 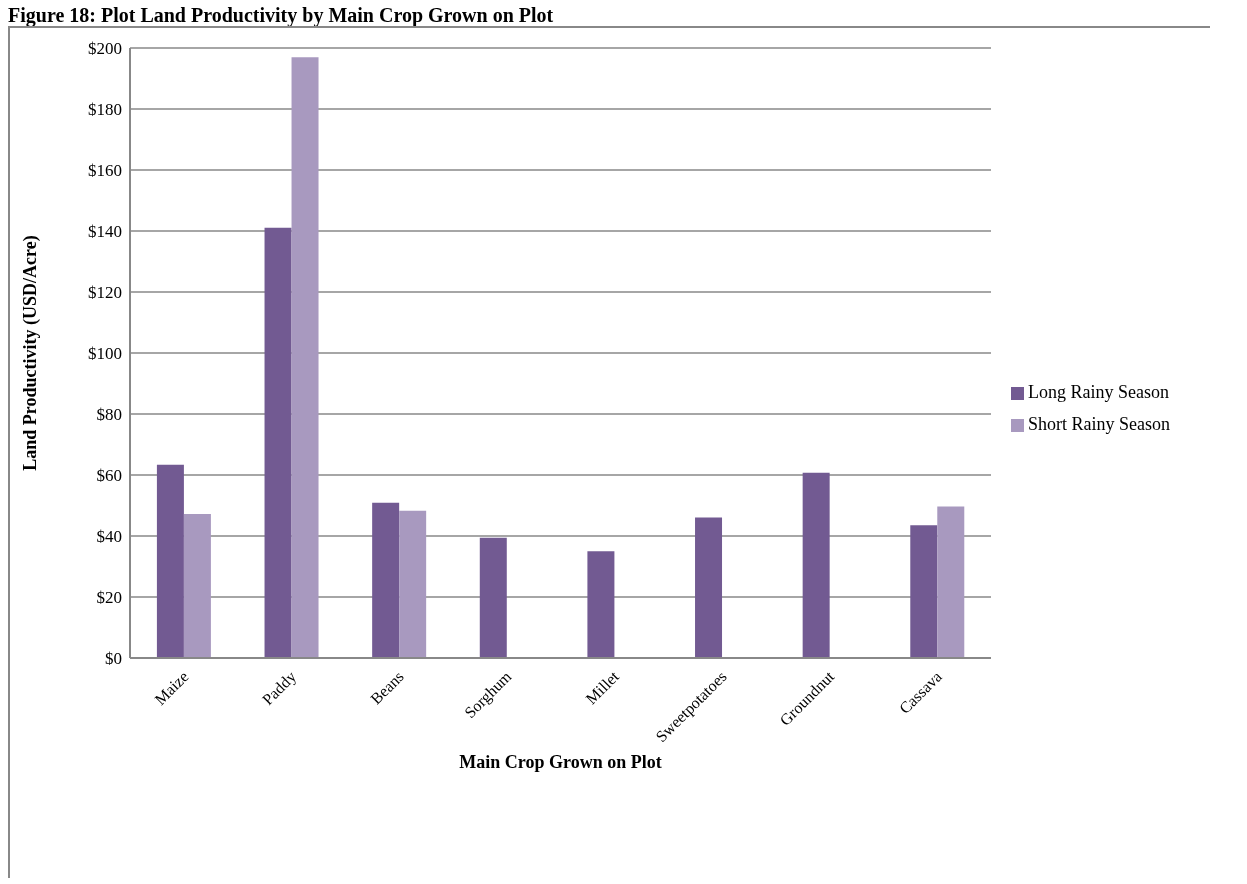 What do you see at coordinates (109, 598) in the screenshot?
I see `y-tick-label: $20` at bounding box center [109, 598].